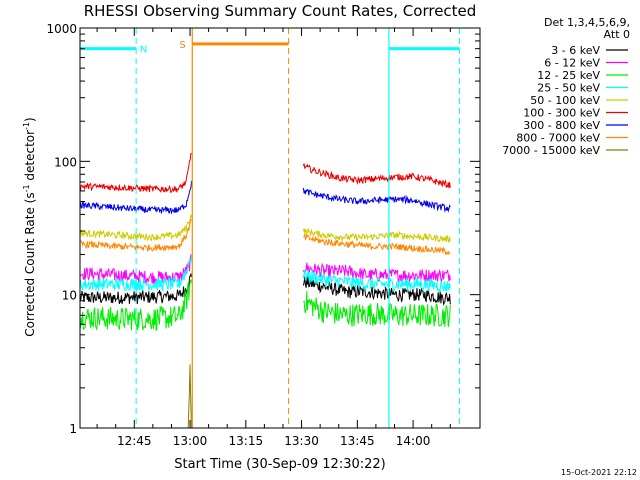 The image size is (640, 480). Describe the element at coordinates (617, 34) in the screenshot. I see `legend-header-line2: Att 0` at that location.